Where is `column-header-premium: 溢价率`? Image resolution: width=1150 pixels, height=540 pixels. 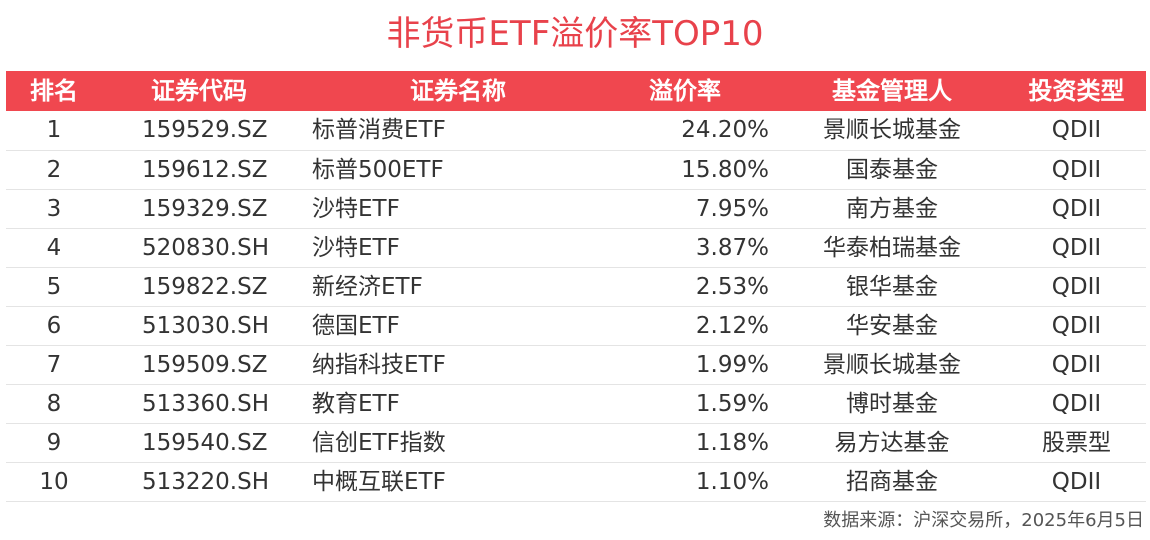 column-header-premium: 溢价率 is located at coordinates (685, 91).